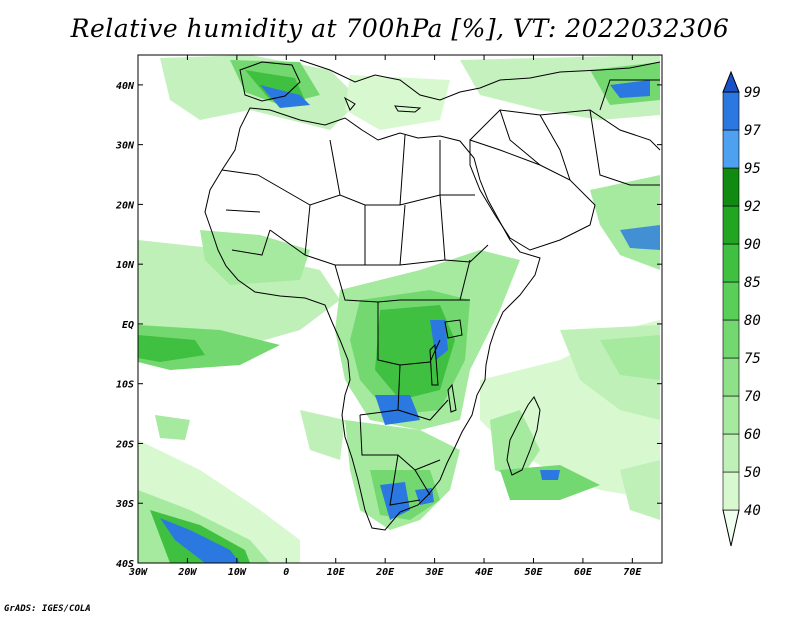  Describe the element at coordinates (741, 308) in the screenshot. I see `colorbar: 40 50 60 70 75 80 85 90 92 95 97 99` at that location.